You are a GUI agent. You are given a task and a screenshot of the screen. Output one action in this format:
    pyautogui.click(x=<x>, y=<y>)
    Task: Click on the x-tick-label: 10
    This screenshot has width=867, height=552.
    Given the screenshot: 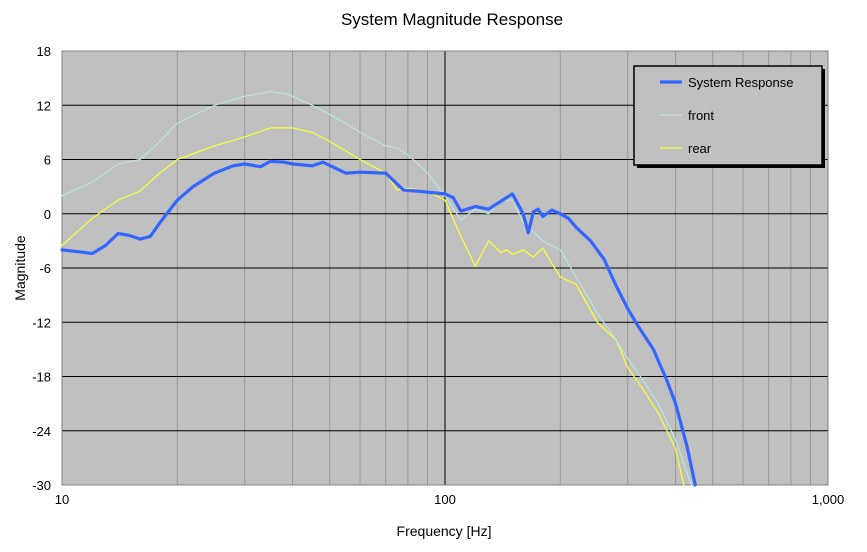 What is the action you would take?
    pyautogui.click(x=62, y=499)
    